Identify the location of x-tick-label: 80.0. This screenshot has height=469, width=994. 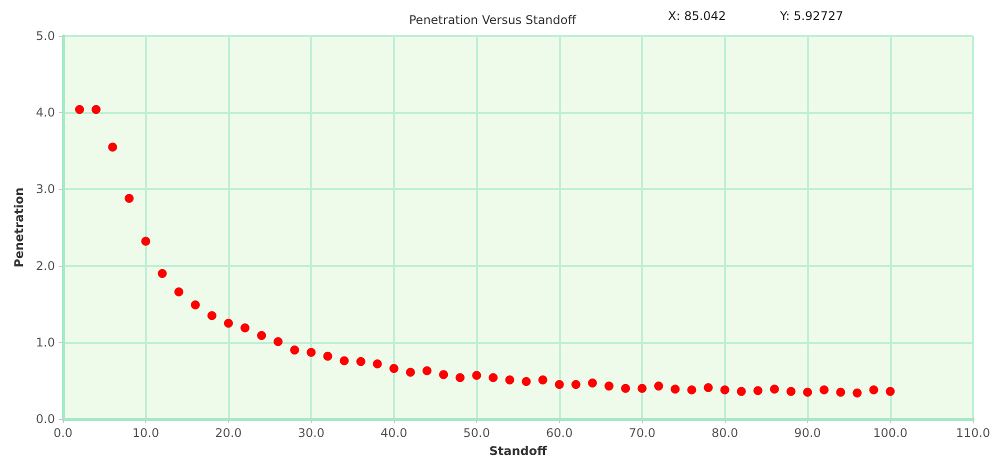
(724, 433).